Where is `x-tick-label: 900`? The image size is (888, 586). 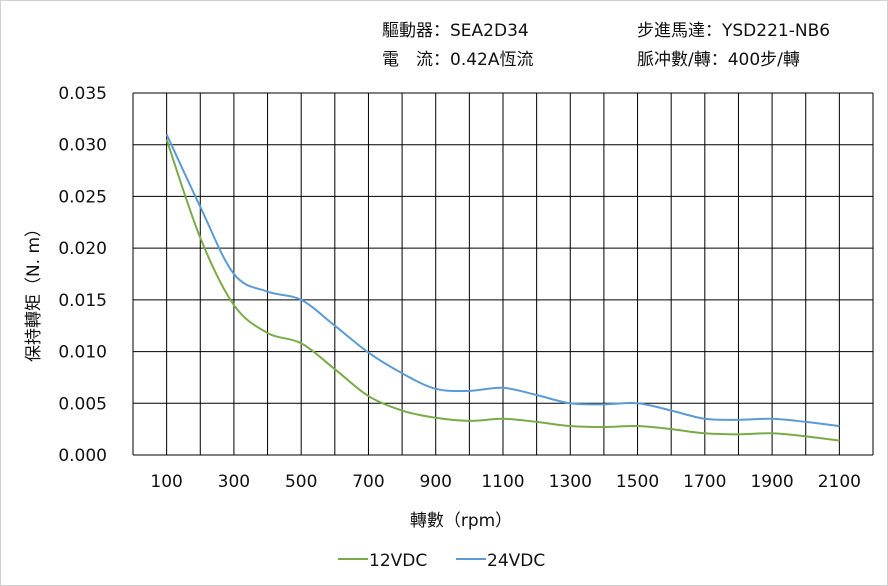 x-tick-label: 900 is located at coordinates (436, 482).